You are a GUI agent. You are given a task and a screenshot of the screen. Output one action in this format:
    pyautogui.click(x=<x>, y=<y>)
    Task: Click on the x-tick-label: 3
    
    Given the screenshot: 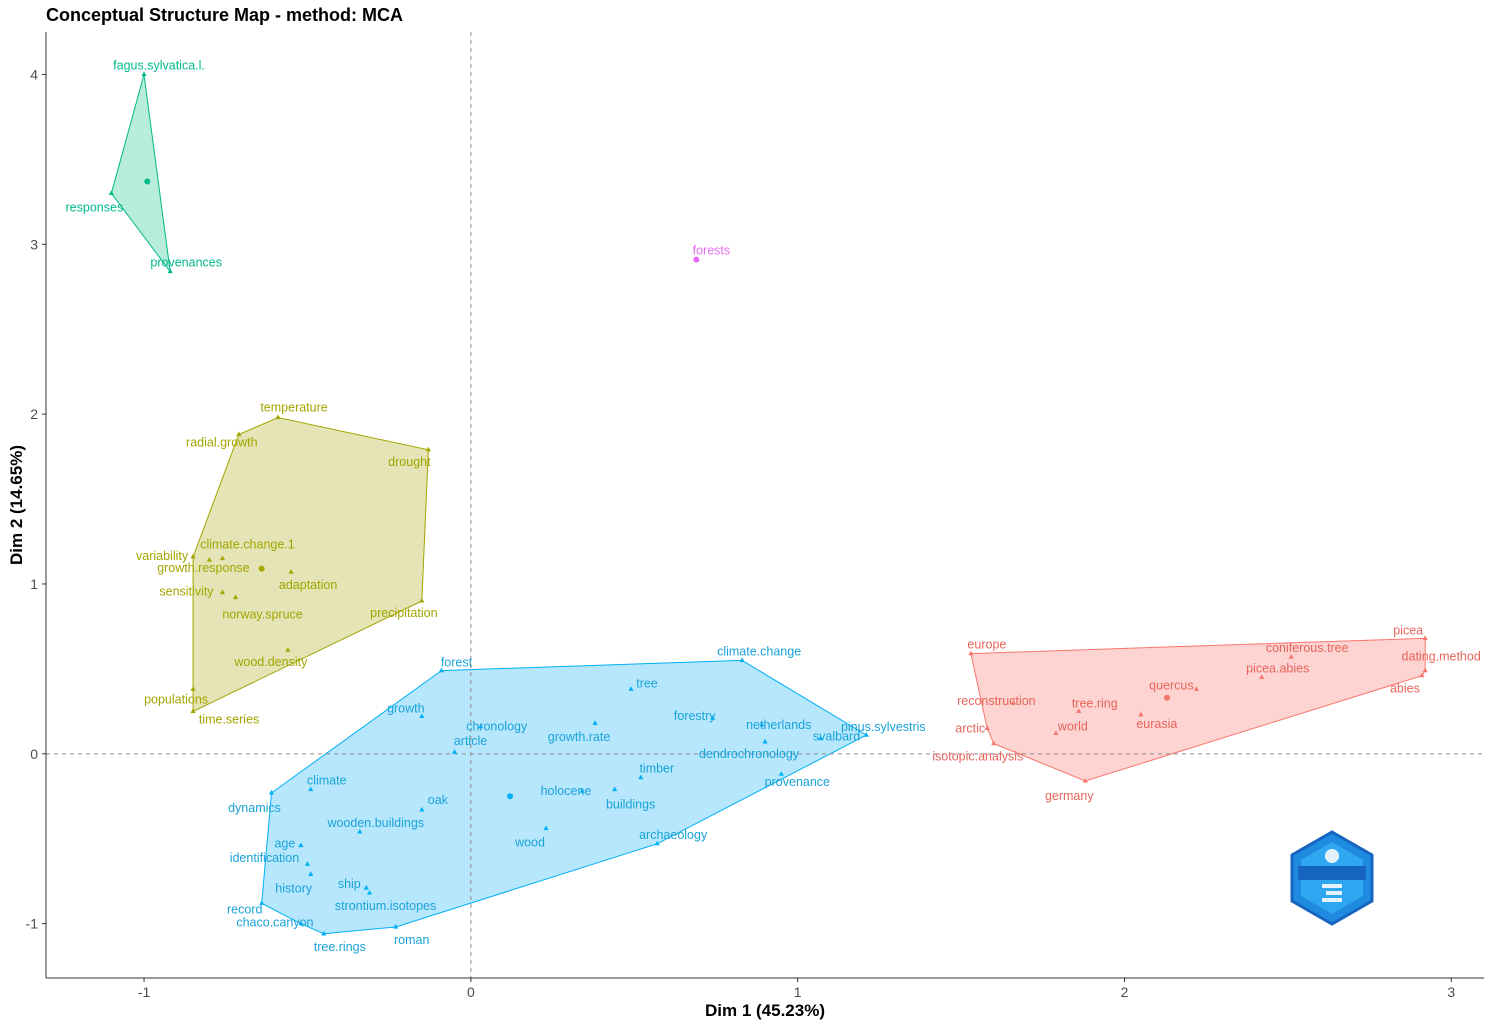 What is the action you would take?
    pyautogui.click(x=1451, y=992)
    